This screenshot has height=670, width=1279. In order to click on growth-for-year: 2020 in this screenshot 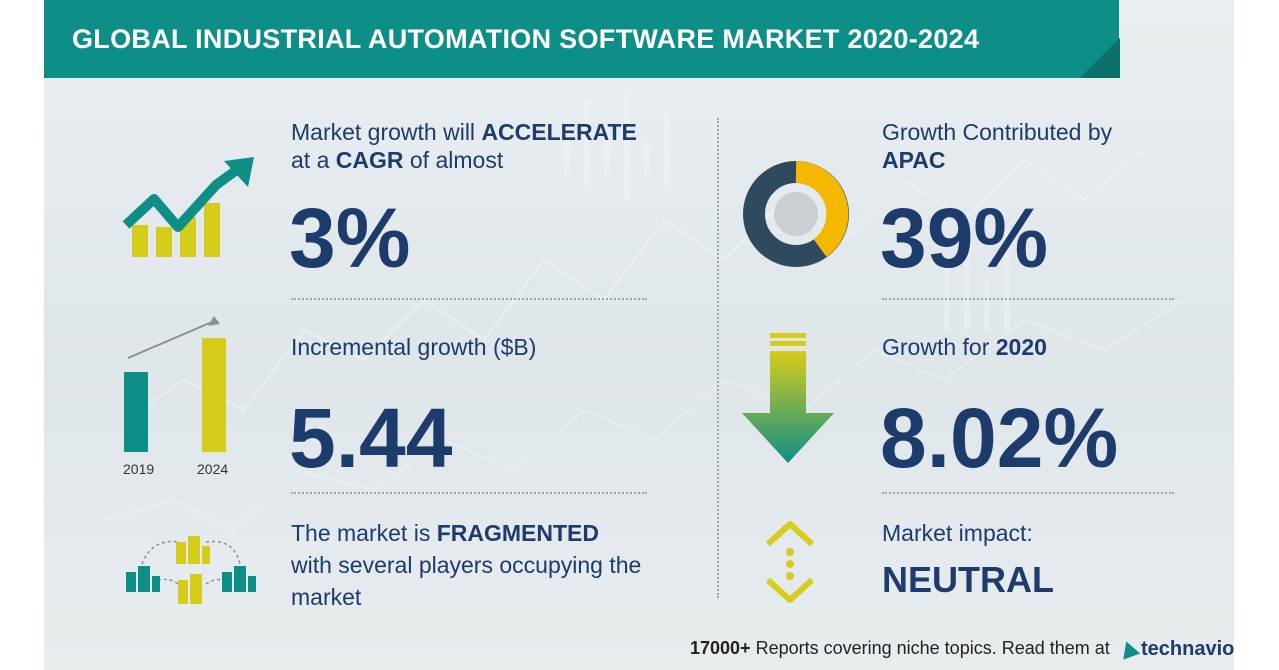, I will do `click(1021, 347)`.